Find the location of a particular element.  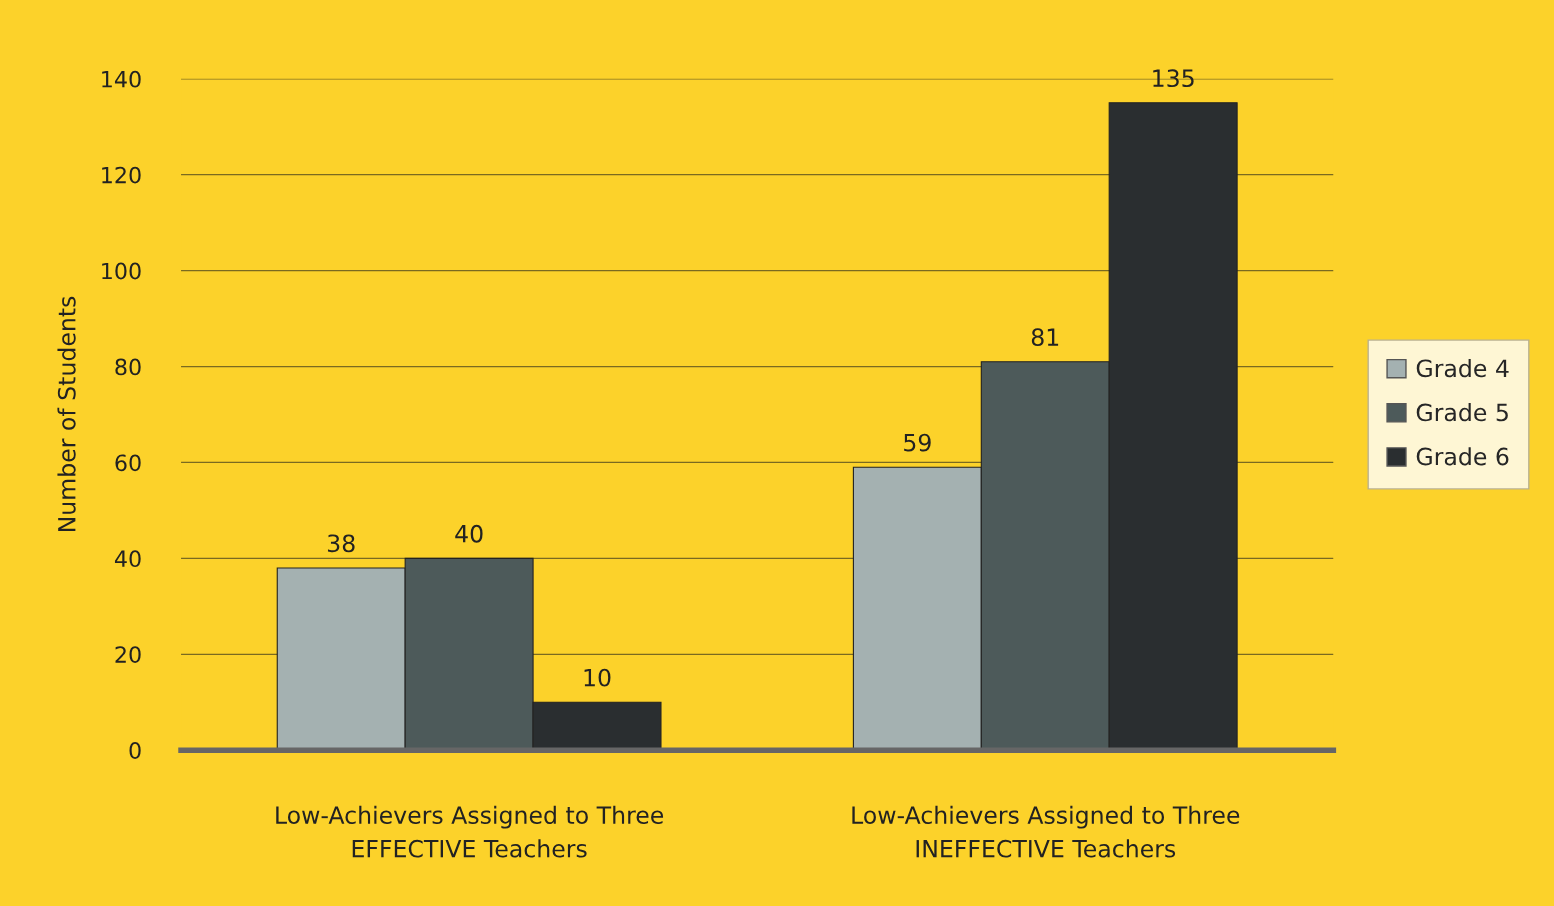

y-tick-label: 60 is located at coordinates (128, 463).